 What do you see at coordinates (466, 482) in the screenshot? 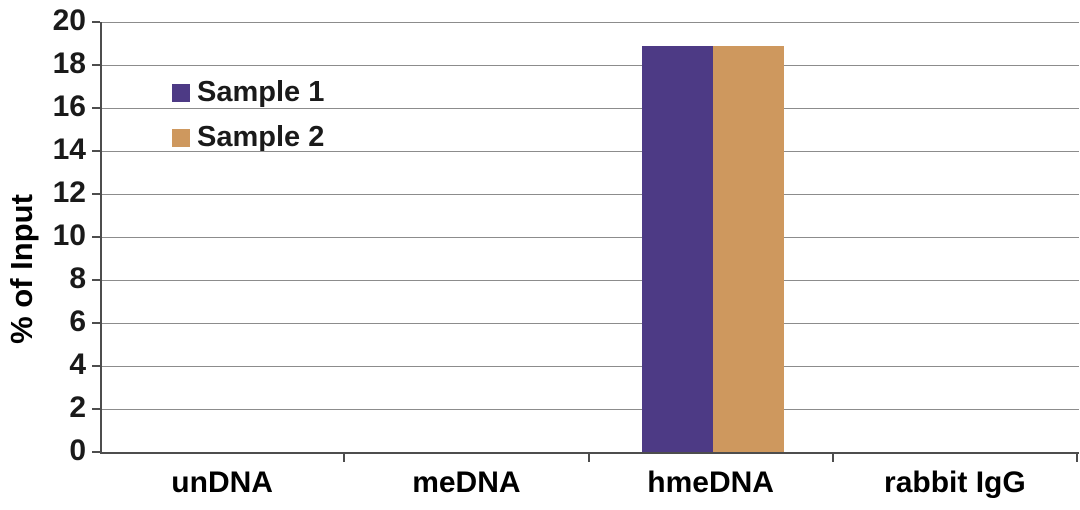
I see `x-category-label: meDNA` at bounding box center [466, 482].